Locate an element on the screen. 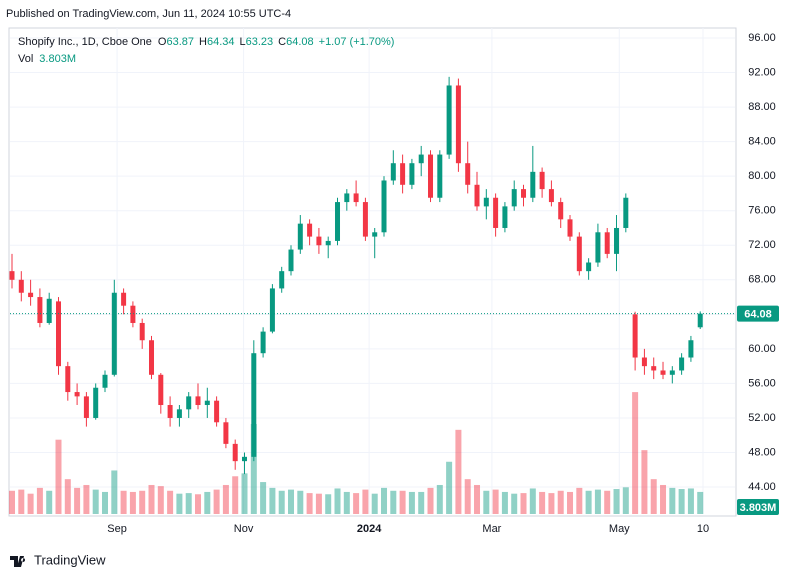 This screenshot has width=804, height=583. y-tick-label: 60.00 is located at coordinates (762, 349).